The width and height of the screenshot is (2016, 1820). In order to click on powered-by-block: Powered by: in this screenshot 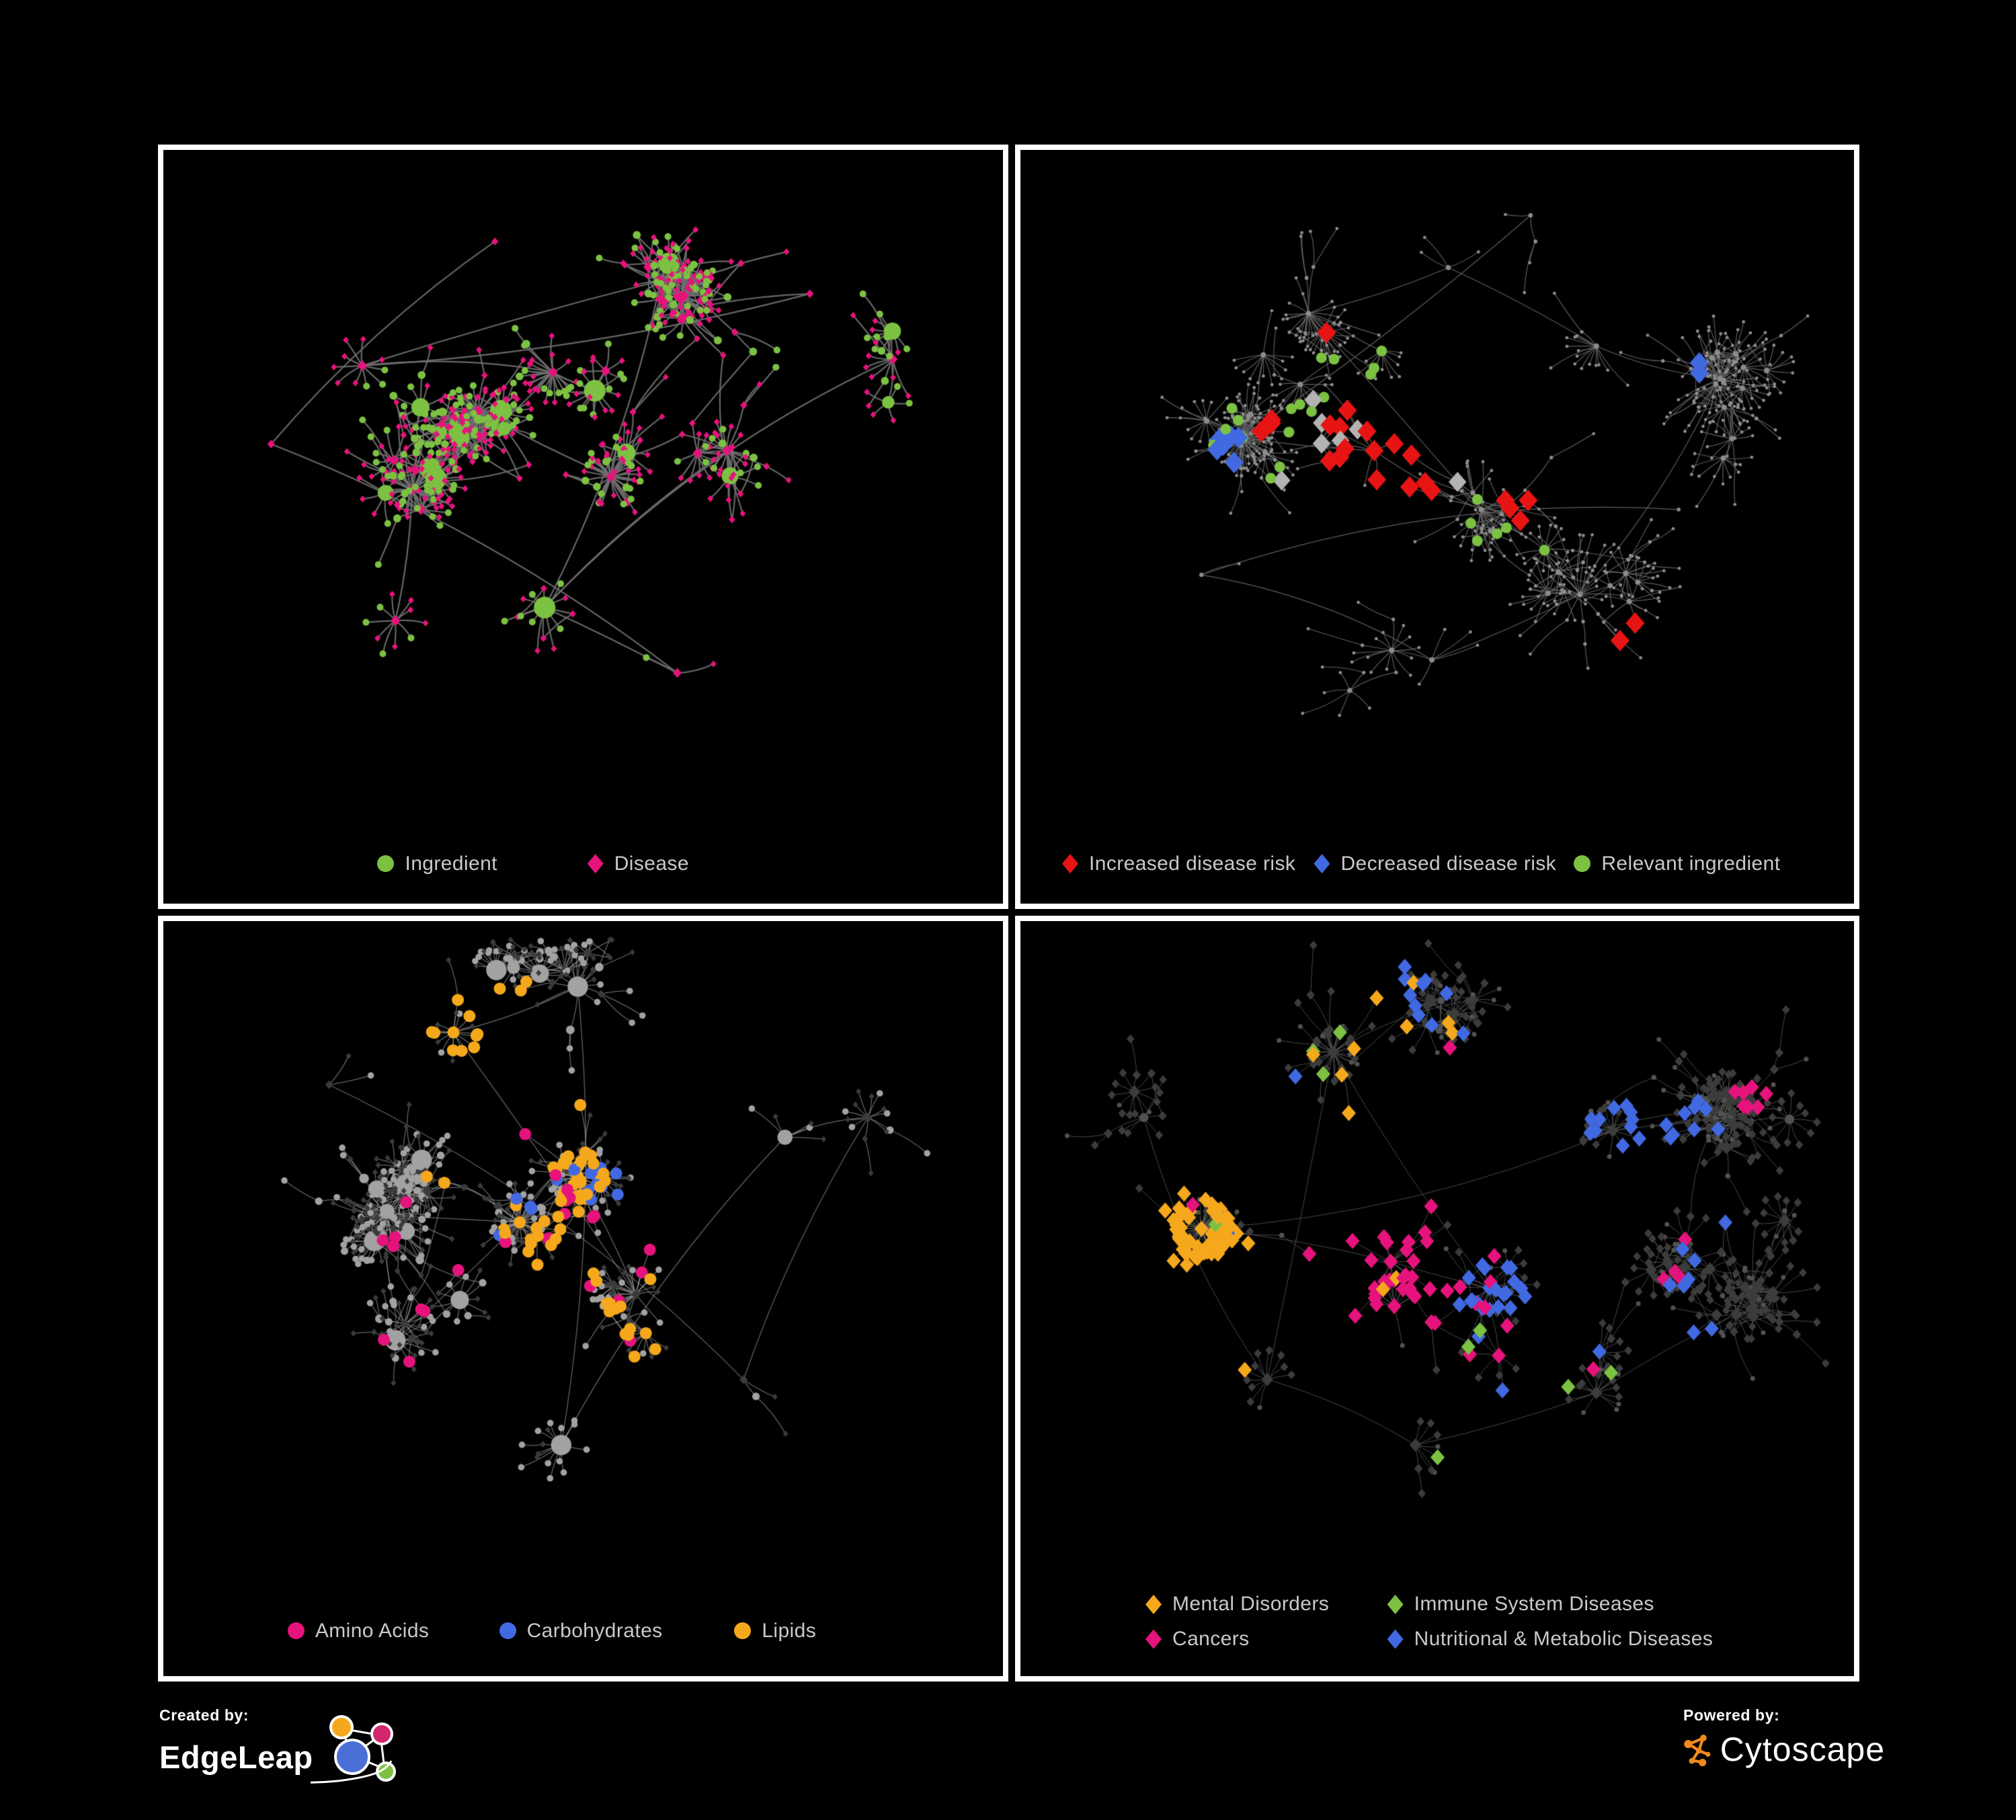, I will do `click(1784, 1756)`.